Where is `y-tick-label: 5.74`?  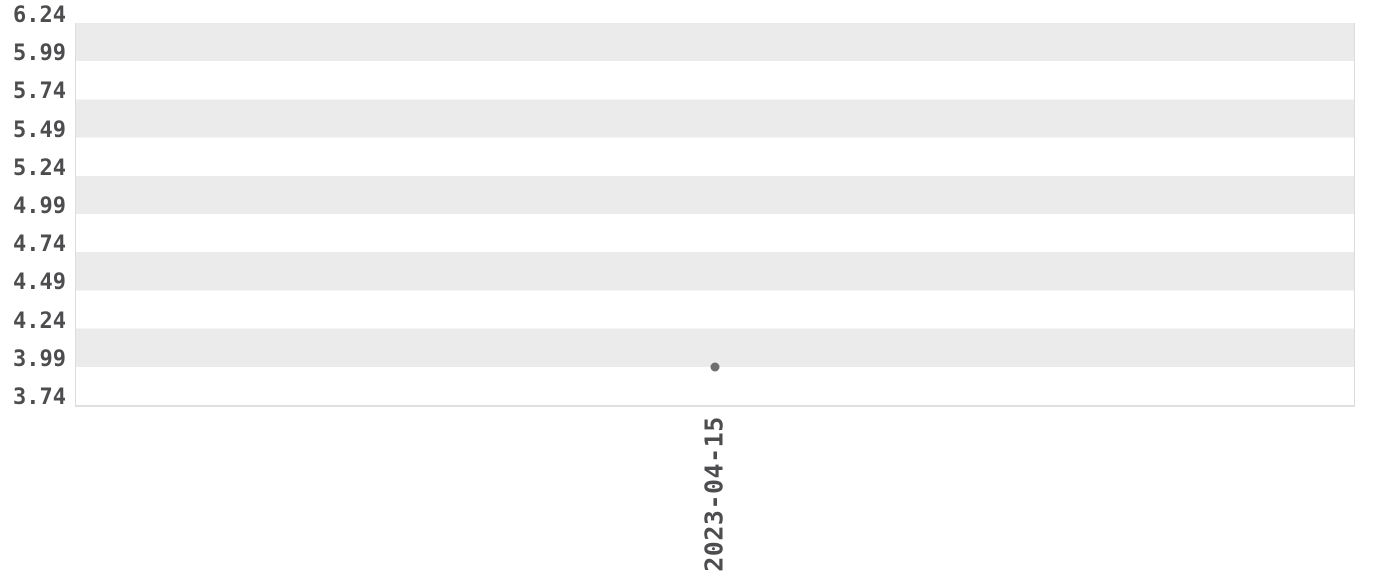
y-tick-label: 5.74 is located at coordinates (39, 92).